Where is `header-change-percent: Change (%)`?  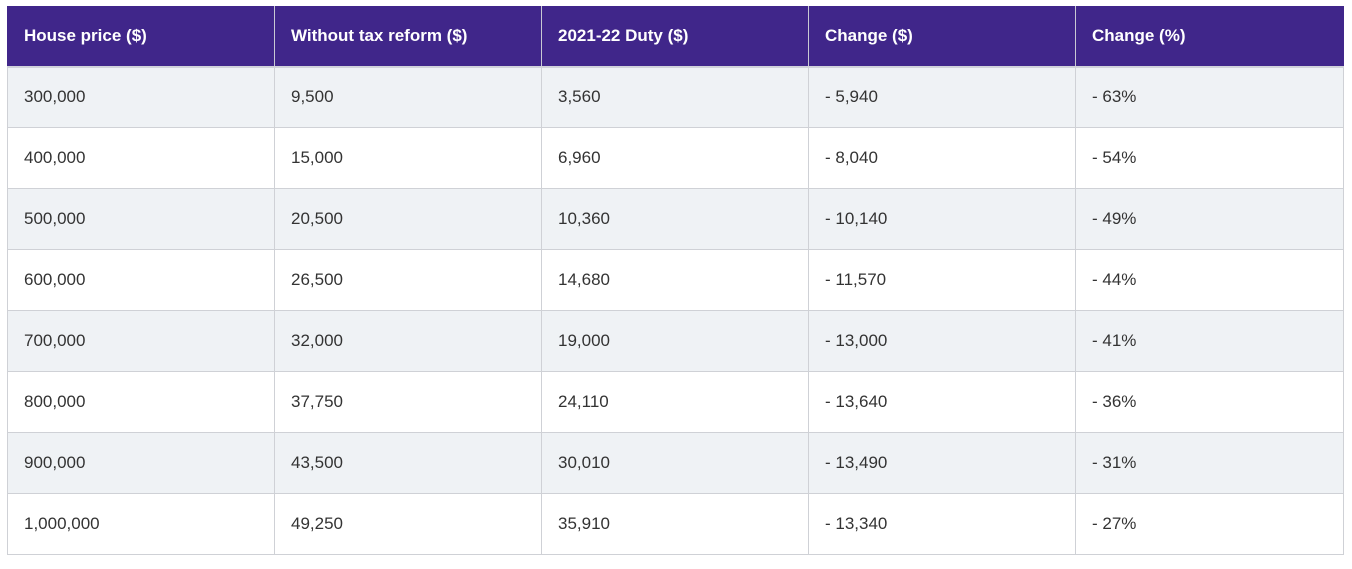
header-change-percent: Change (%) is located at coordinates (1209, 36).